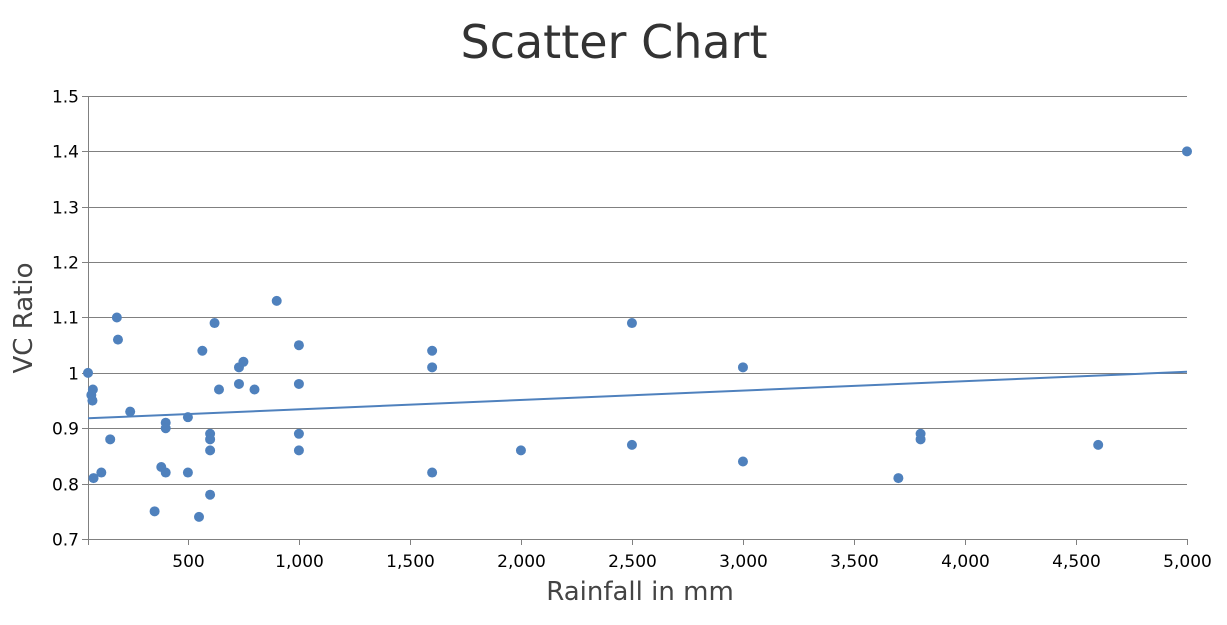 This screenshot has width=1227, height=625. I want to click on y-tick-label: 1.2, so click(65, 264).